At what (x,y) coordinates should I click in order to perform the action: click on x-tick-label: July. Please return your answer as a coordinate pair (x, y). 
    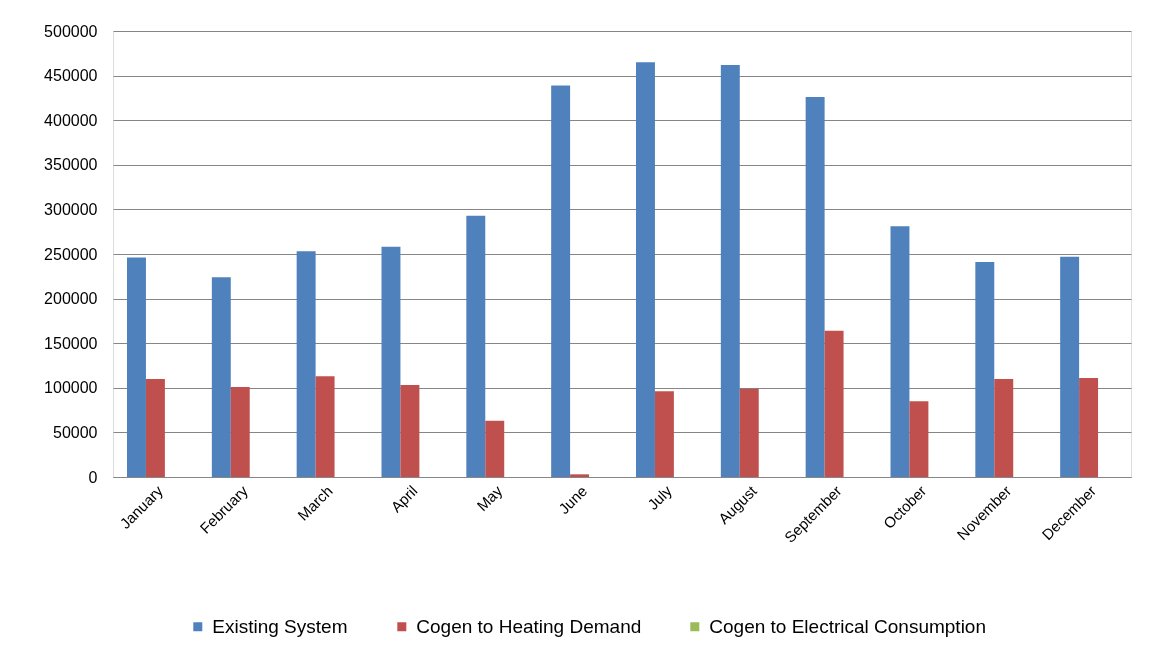
    Looking at the image, I should click on (660, 497).